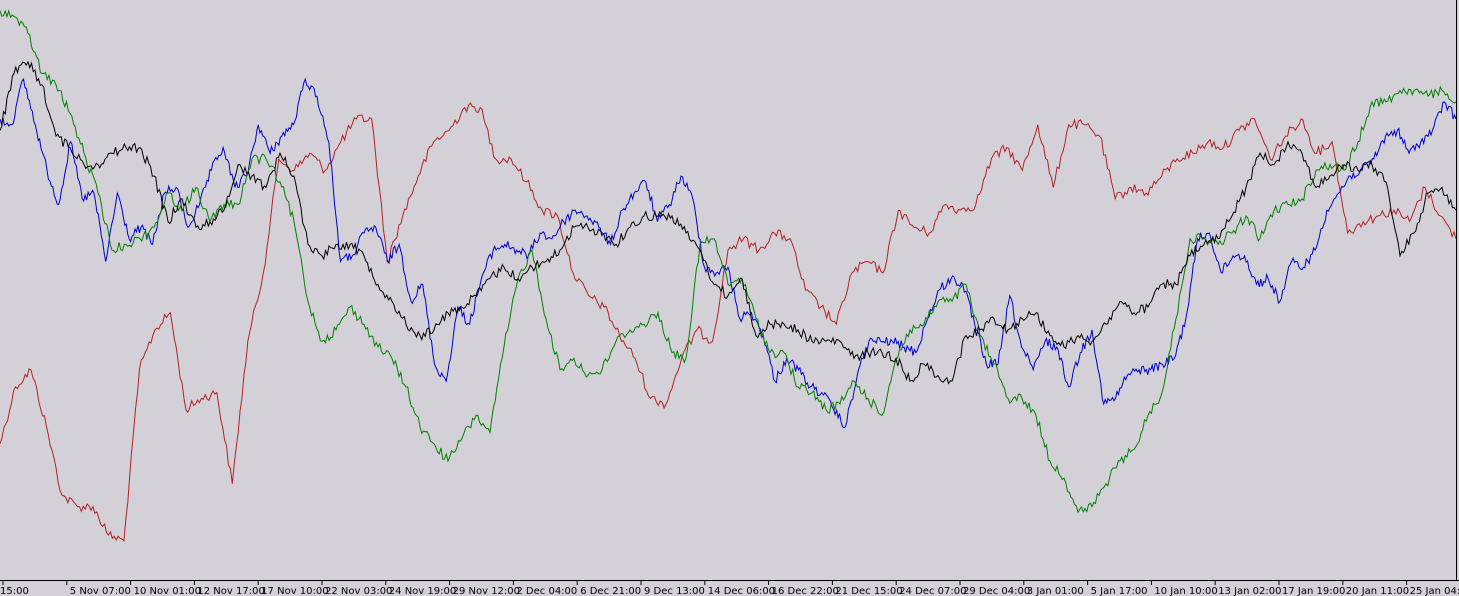  I want to click on x-tick-label: 24 Nov 19:00, so click(422, 591).